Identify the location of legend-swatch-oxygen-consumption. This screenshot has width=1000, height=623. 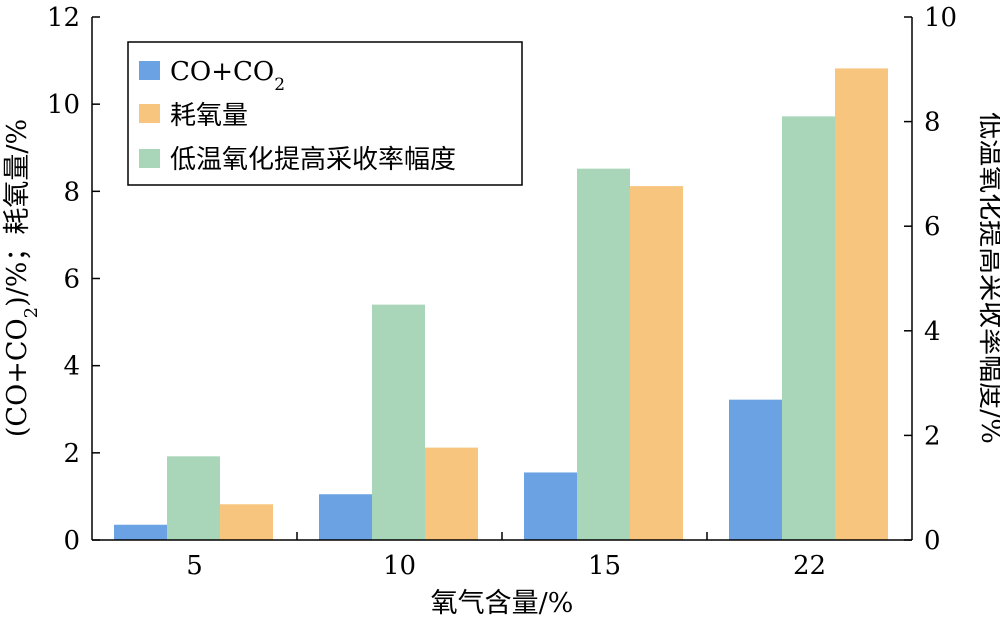
(149, 113).